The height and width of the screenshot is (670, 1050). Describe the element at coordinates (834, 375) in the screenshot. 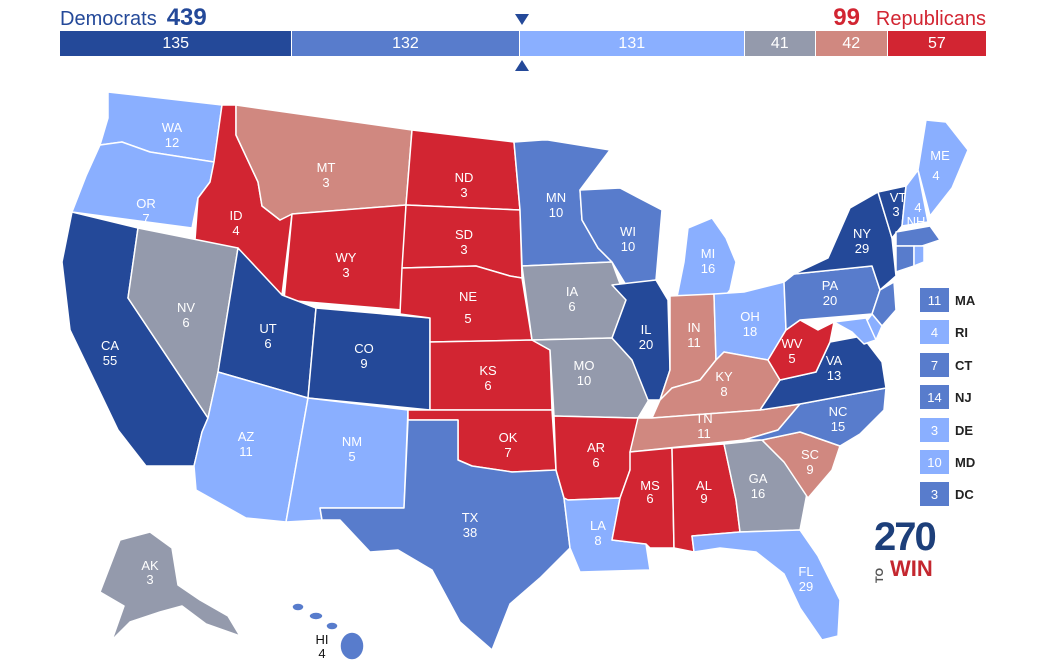

I see `label-va-ev: 13` at that location.